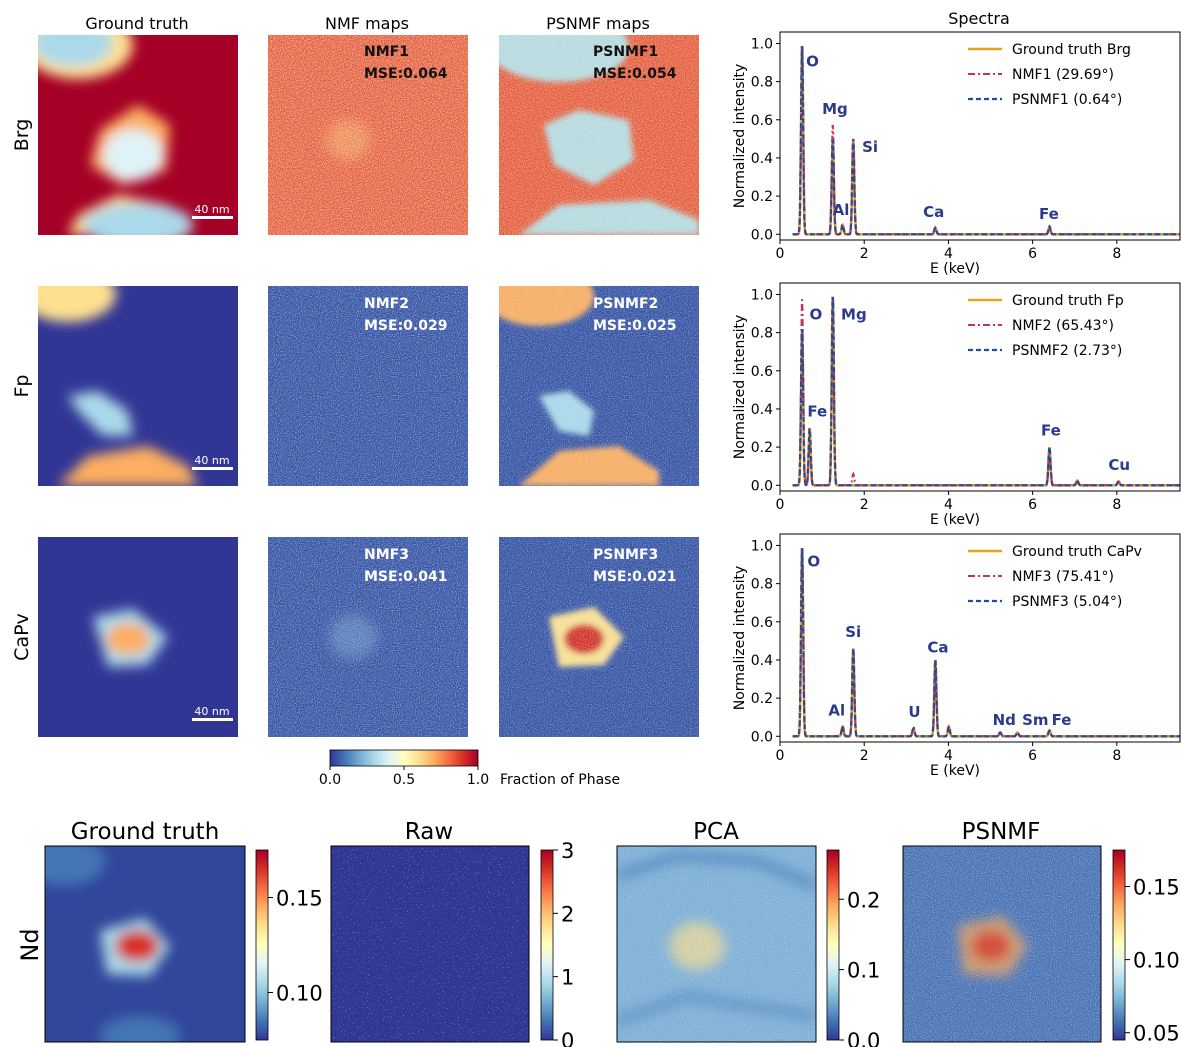  I want to click on nmf-label: NMF3, so click(386, 555).